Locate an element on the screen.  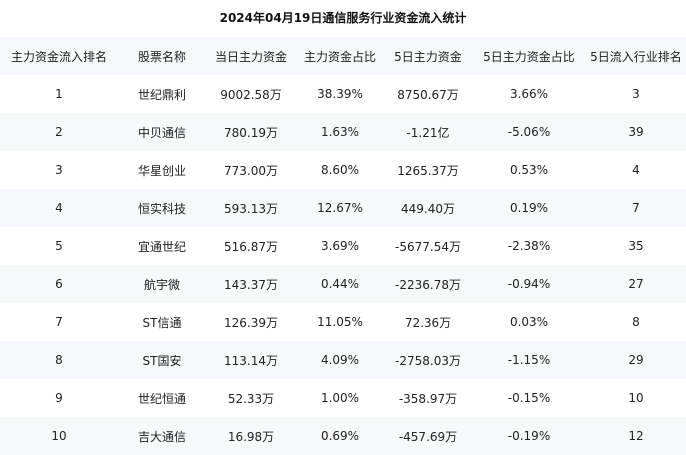
5day-main-fund-cell: -358.97万 is located at coordinates (428, 398).